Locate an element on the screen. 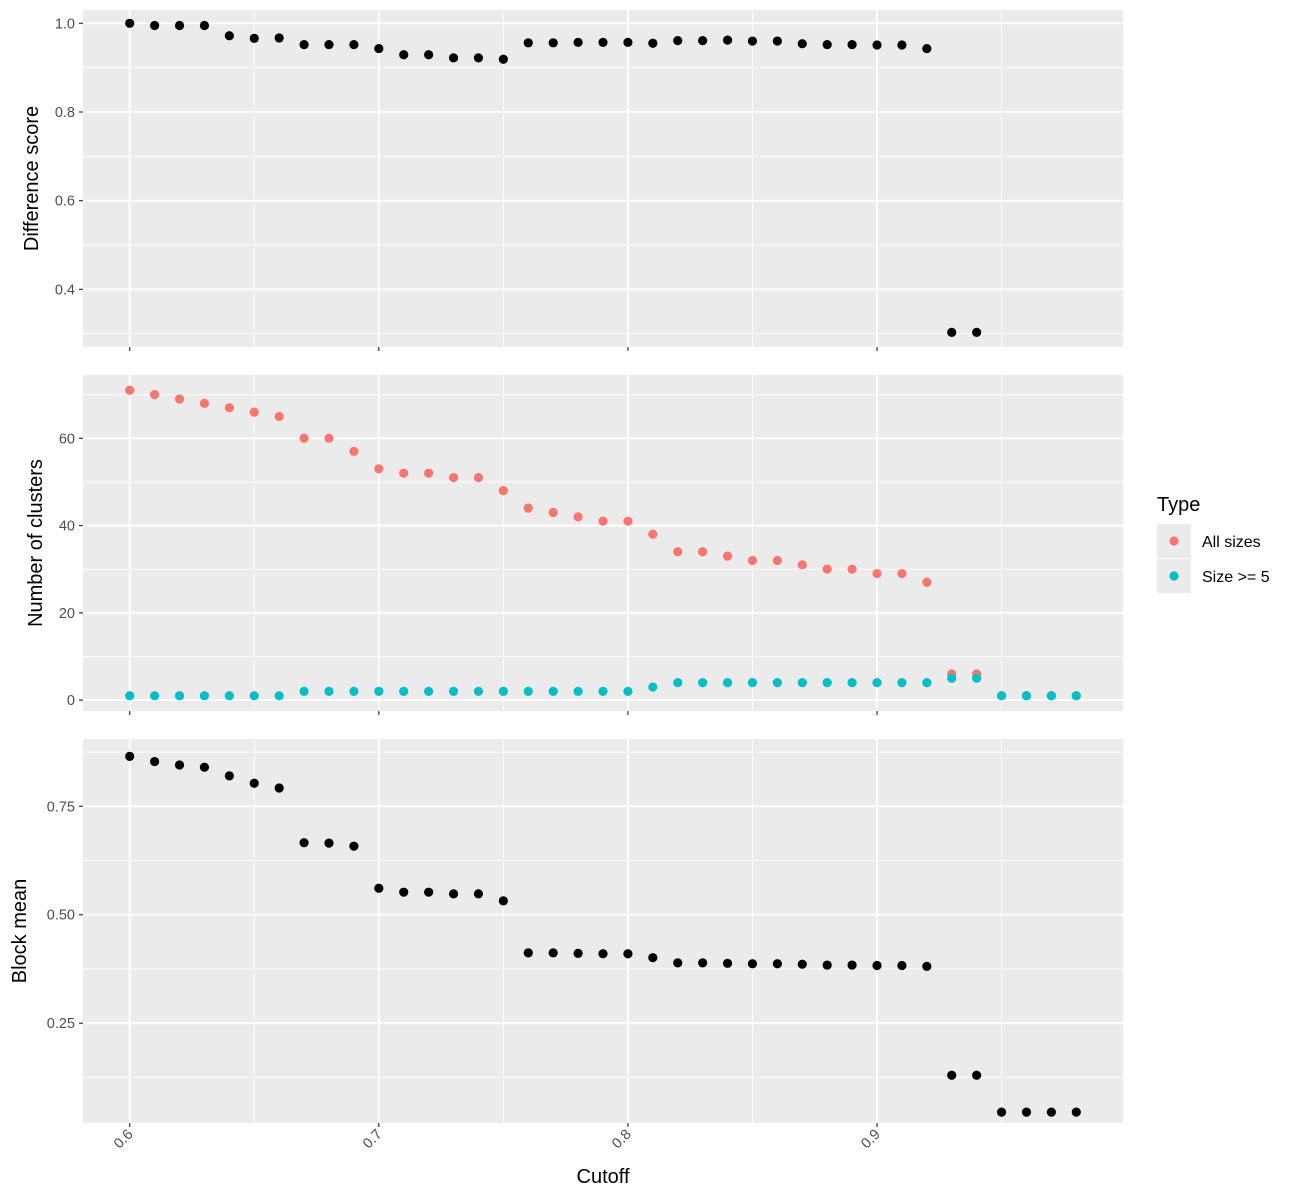 The width and height of the screenshot is (1300, 1200). y-tick-label: 1.0 is located at coordinates (65, 24).